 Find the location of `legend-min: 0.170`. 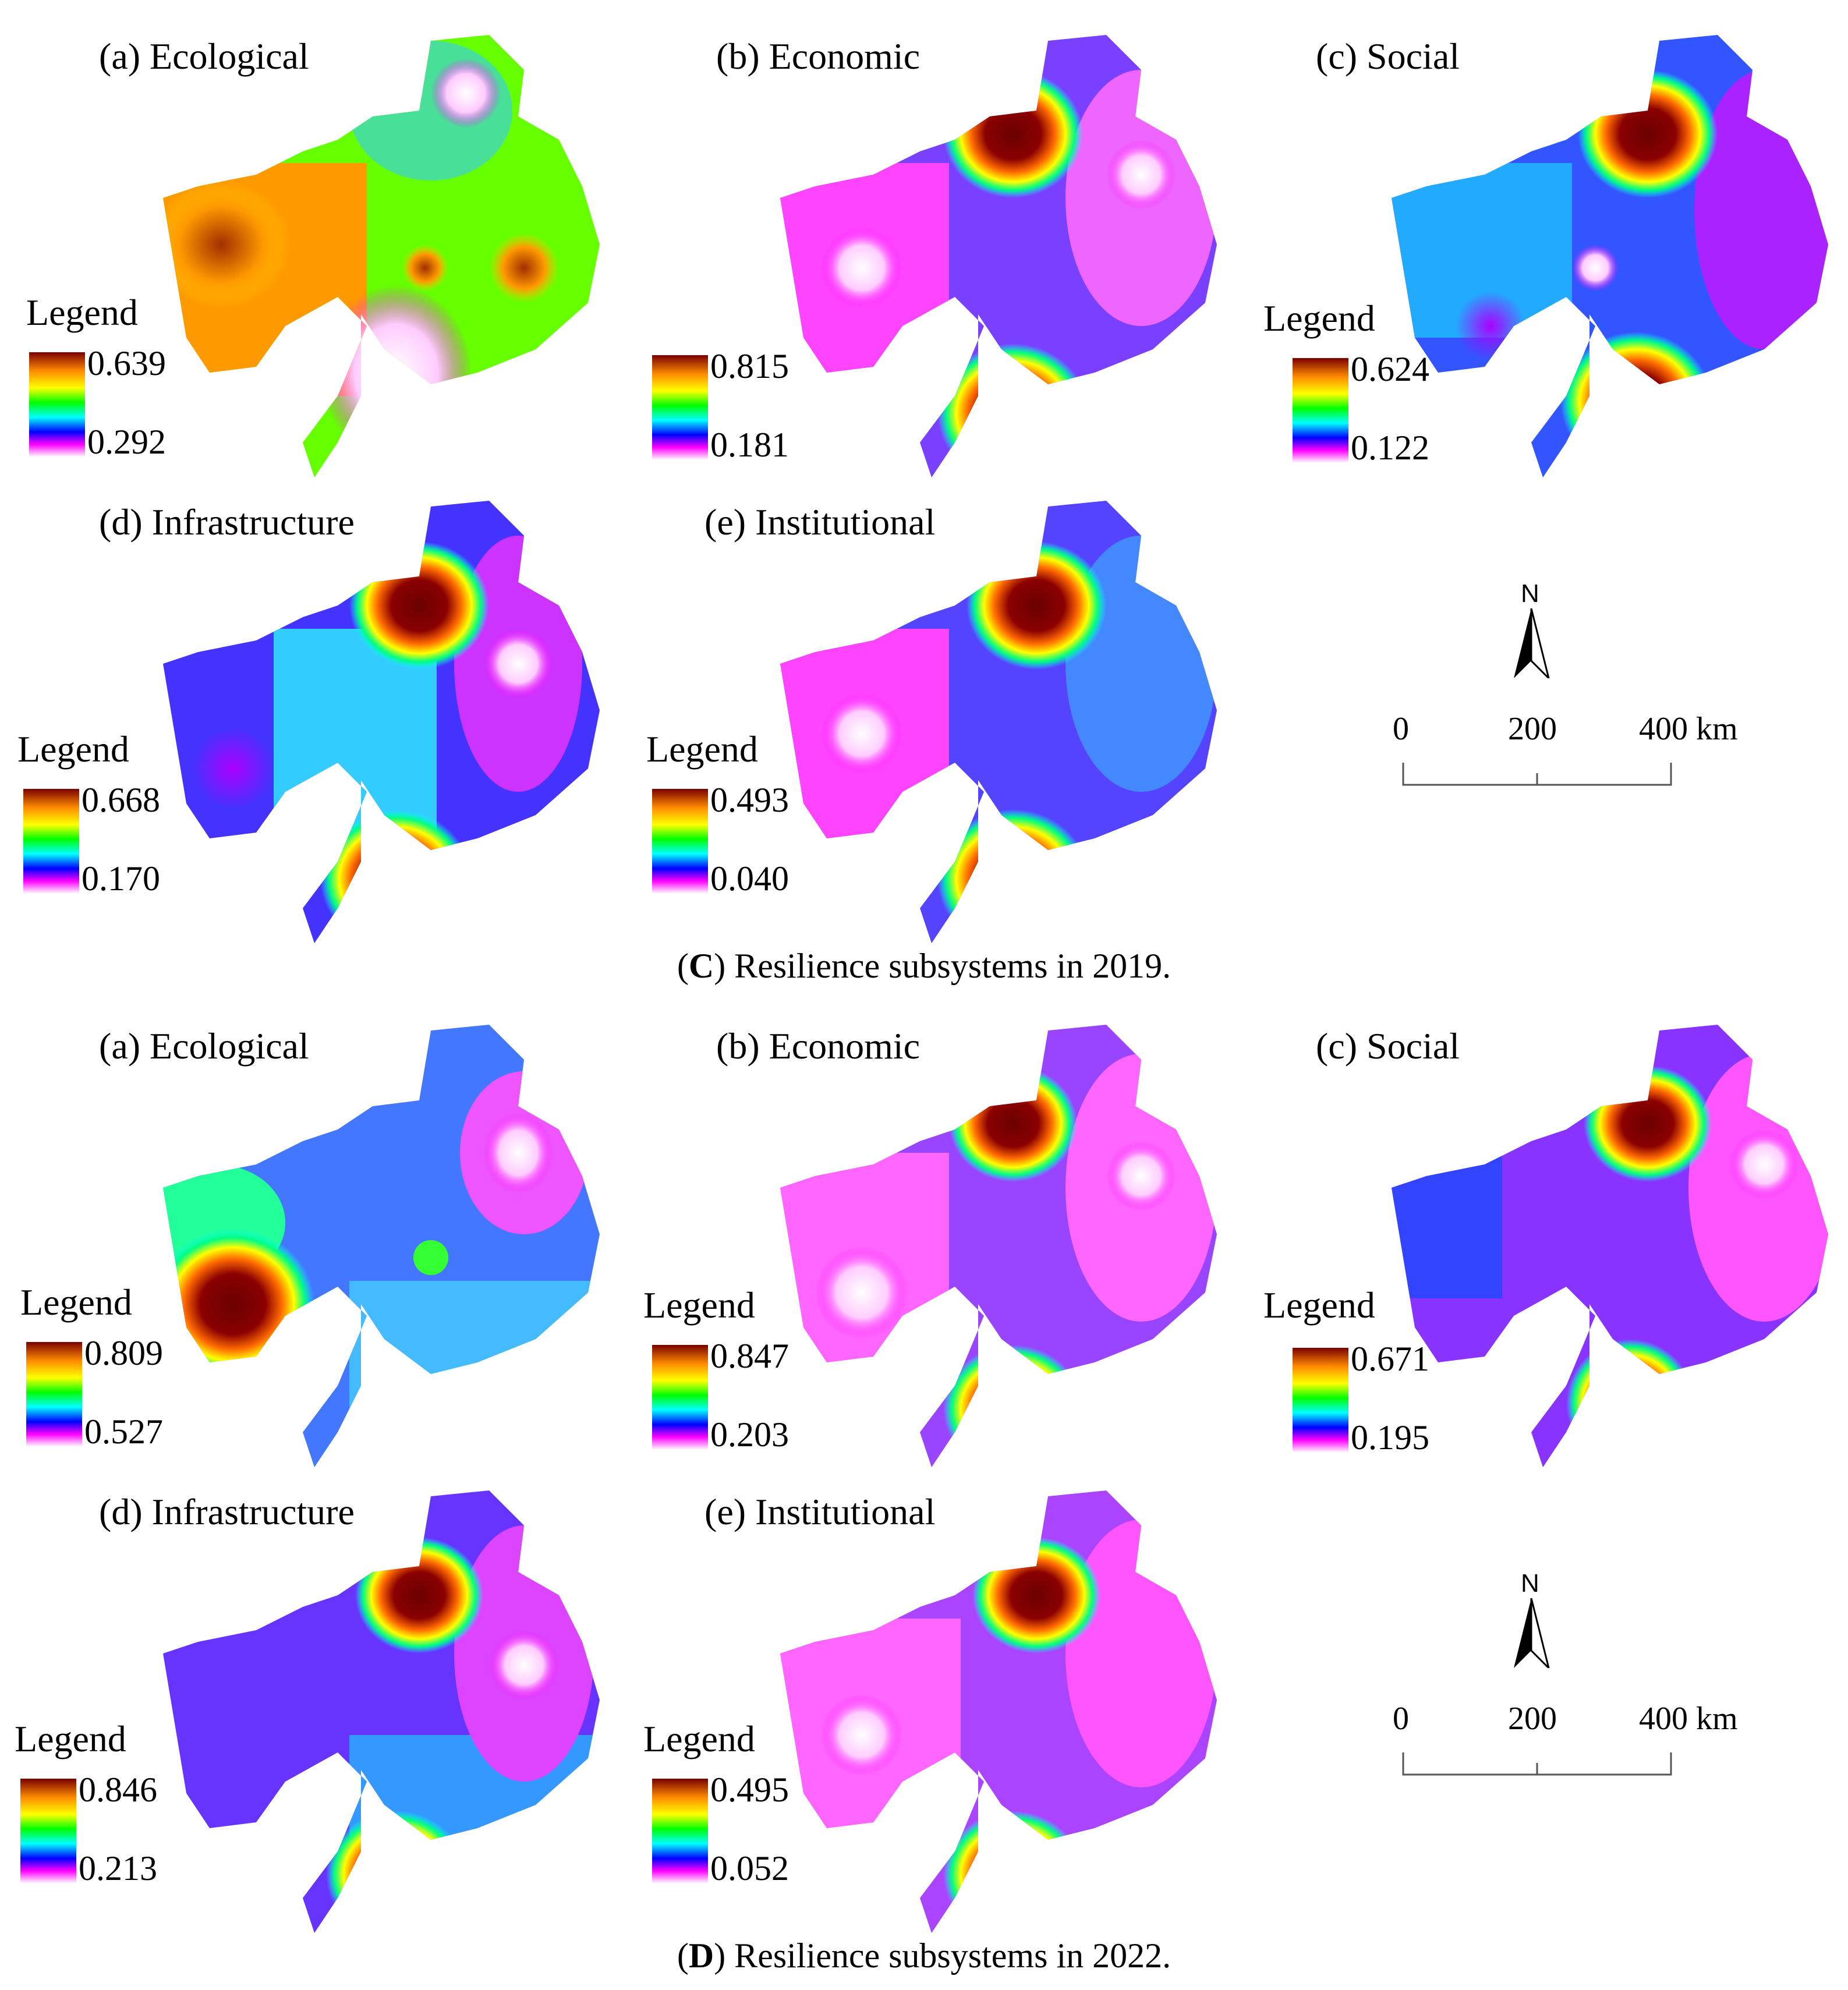

legend-min: 0.170 is located at coordinates (121, 879).